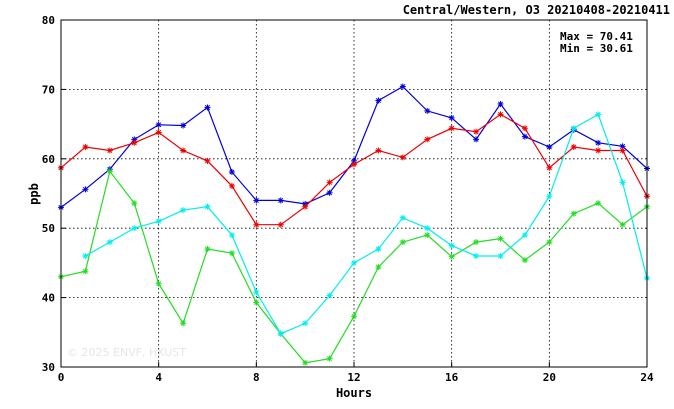  I want to click on x-tick-label: 20, so click(549, 377).